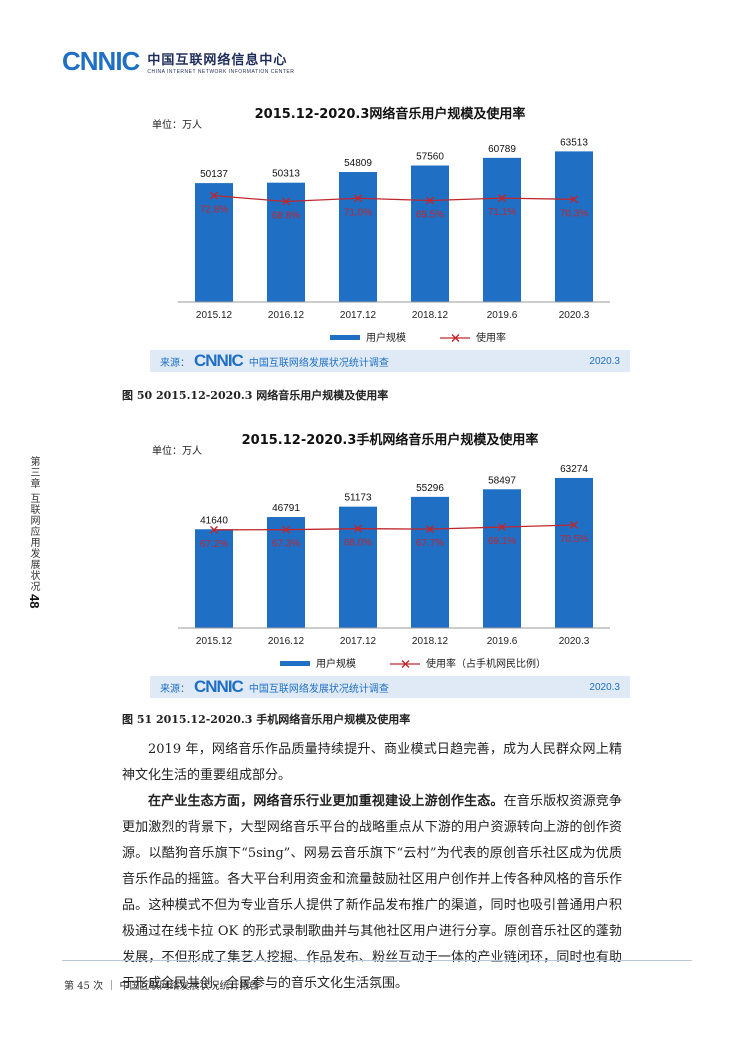 This screenshot has width=744, height=1053. I want to click on legend-line-label: 使用率（占手机网民比例）, so click(486, 663).